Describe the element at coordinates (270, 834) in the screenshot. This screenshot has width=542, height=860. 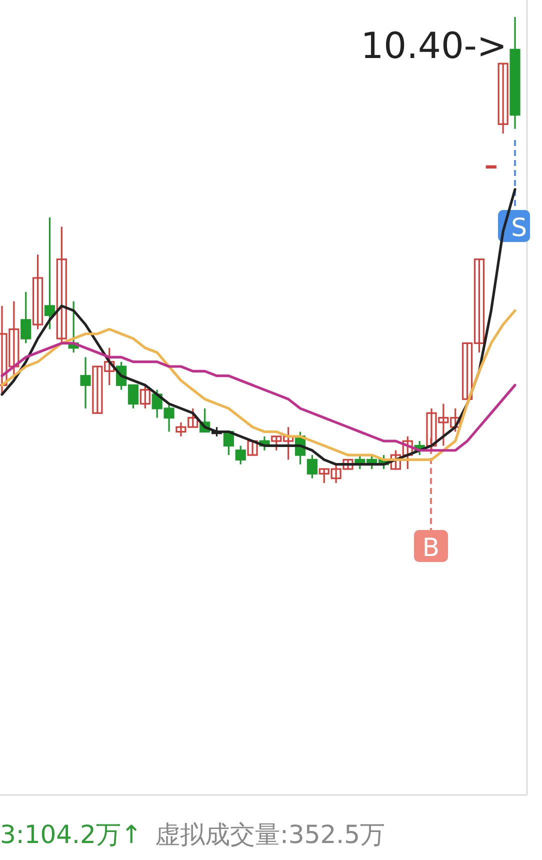
I see `text: 虚拟成交量:352.5万` at that location.